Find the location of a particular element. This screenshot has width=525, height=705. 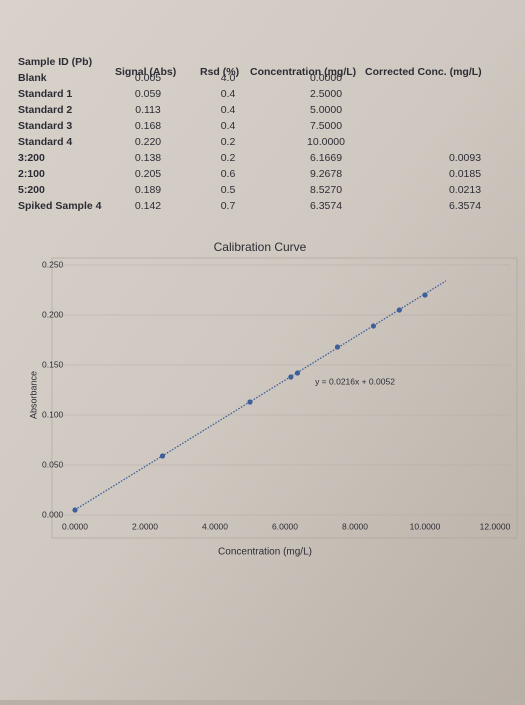

y-tick-label: 0.250 is located at coordinates (53, 264).